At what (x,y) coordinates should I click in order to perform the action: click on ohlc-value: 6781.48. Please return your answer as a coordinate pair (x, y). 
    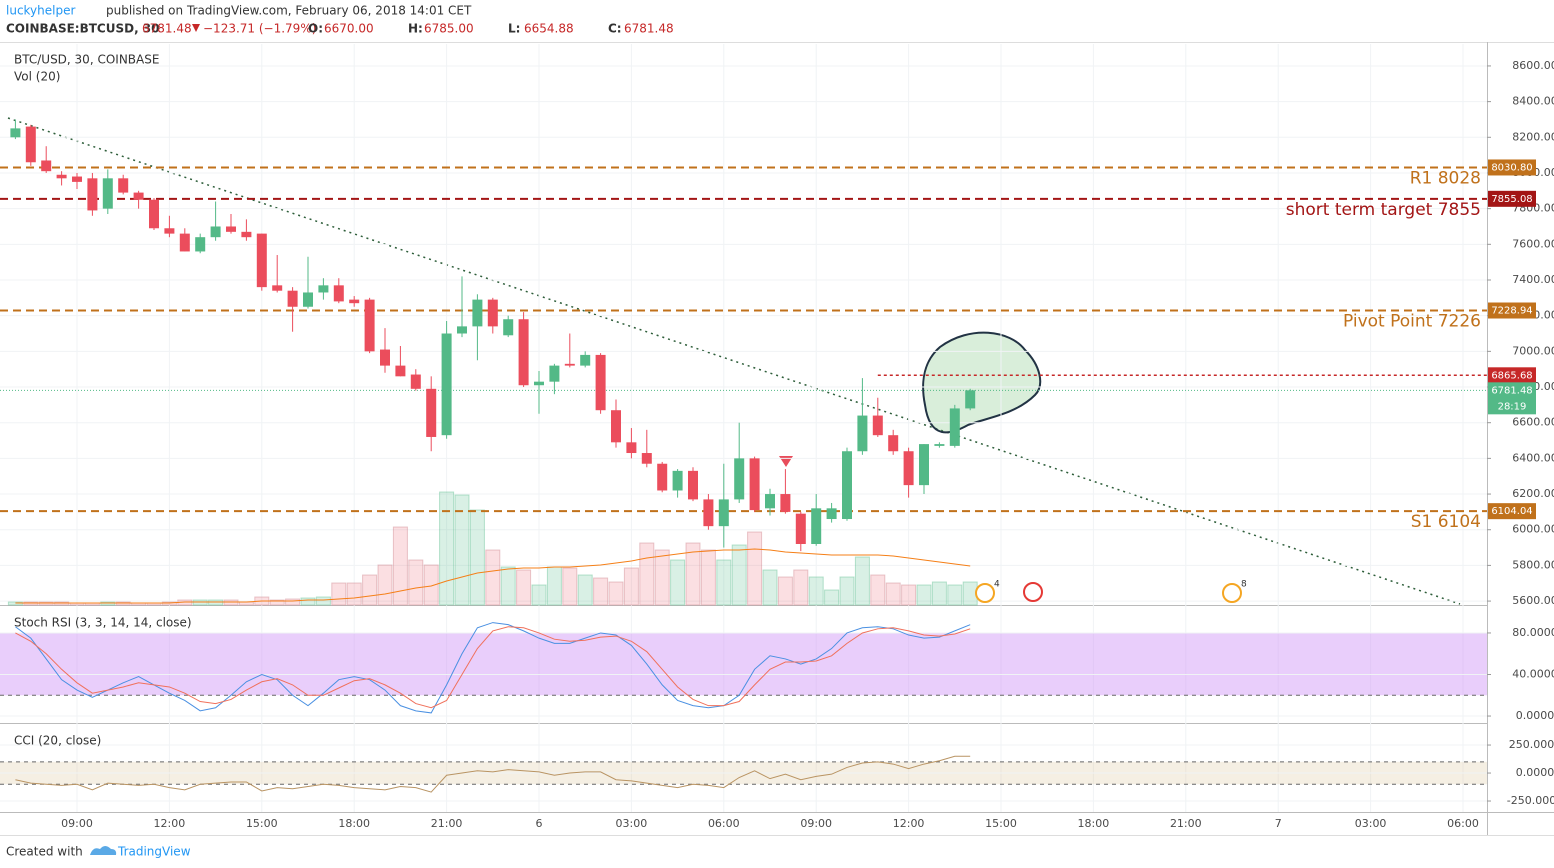
    Looking at the image, I should click on (649, 29).